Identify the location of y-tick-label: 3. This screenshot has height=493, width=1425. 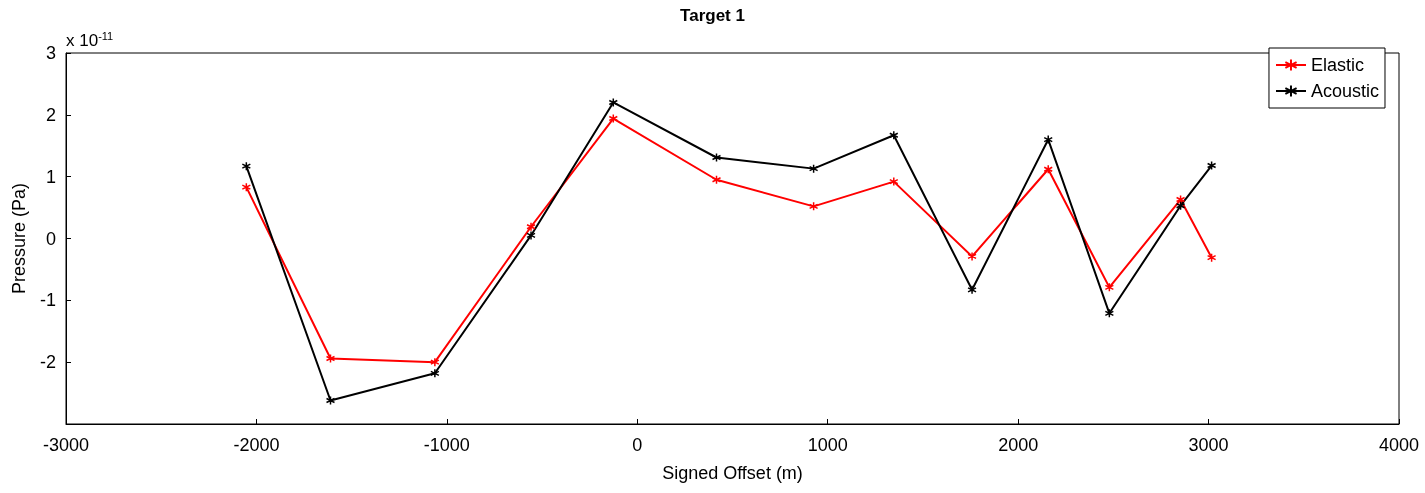
(50, 53).